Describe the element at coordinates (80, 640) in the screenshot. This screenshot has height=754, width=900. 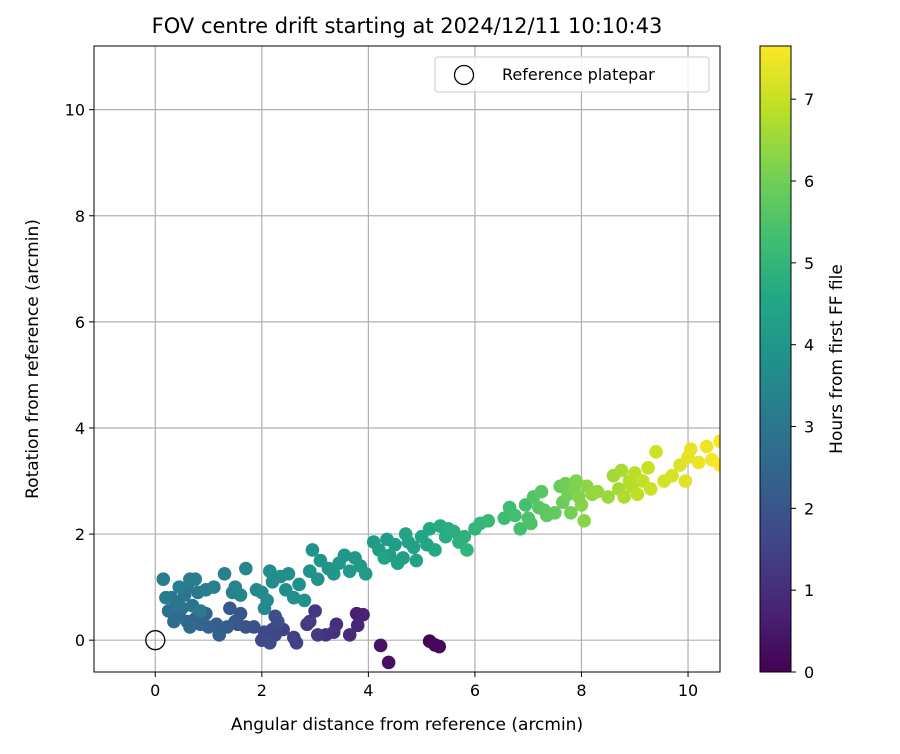
I see `y-tick-label: 0` at that location.